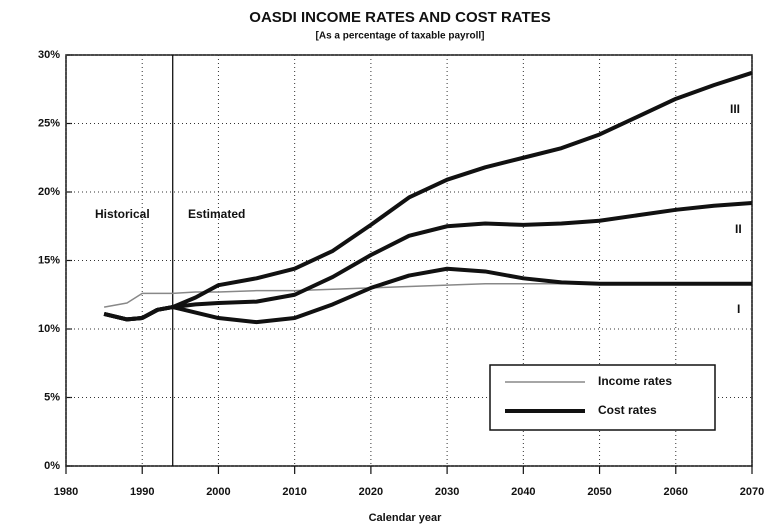  I want to click on y-tick-label: 5%, so click(52, 397).